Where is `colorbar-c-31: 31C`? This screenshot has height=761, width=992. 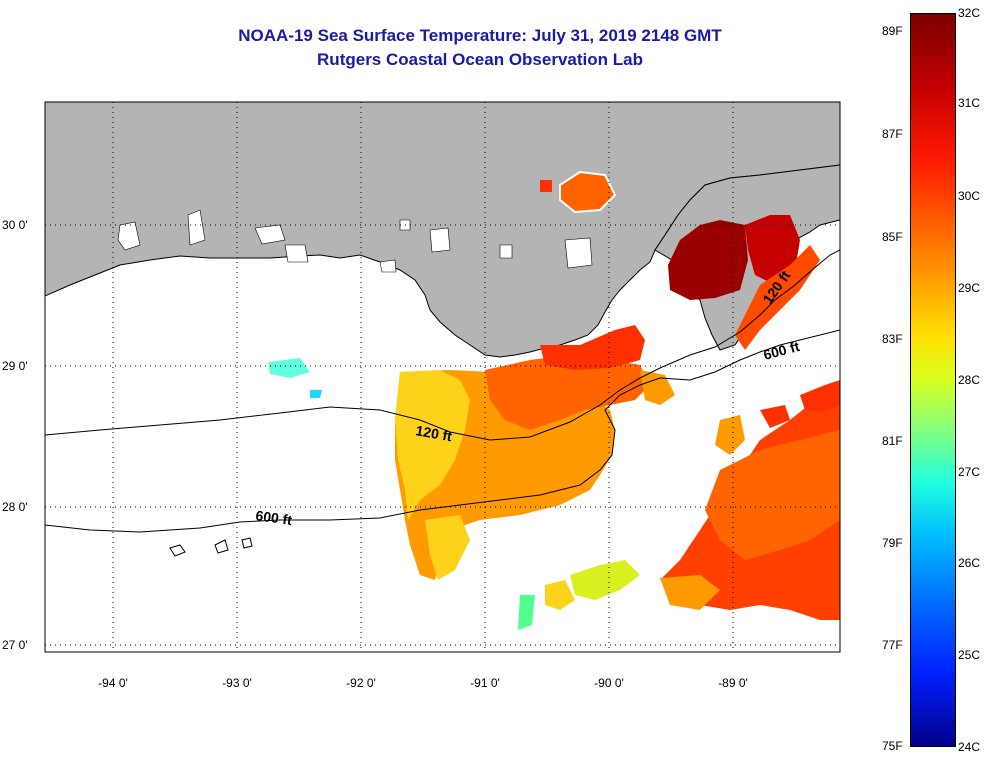 colorbar-c-31: 31C is located at coordinates (969, 103).